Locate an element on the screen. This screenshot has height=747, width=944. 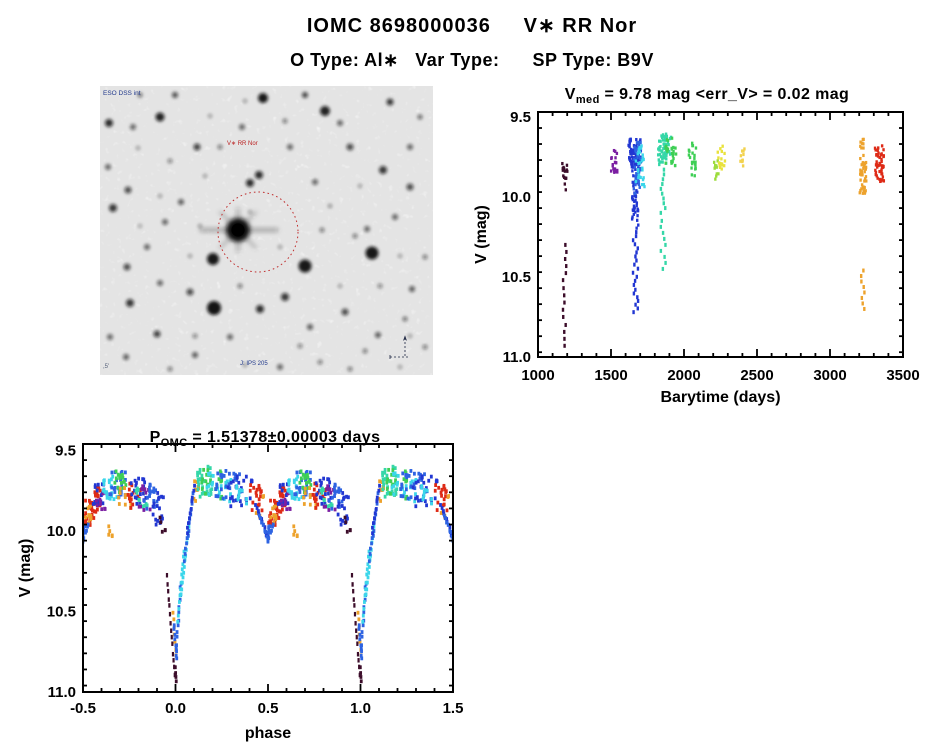
svg-text: J: IPS 205 is located at coordinates (254, 364).